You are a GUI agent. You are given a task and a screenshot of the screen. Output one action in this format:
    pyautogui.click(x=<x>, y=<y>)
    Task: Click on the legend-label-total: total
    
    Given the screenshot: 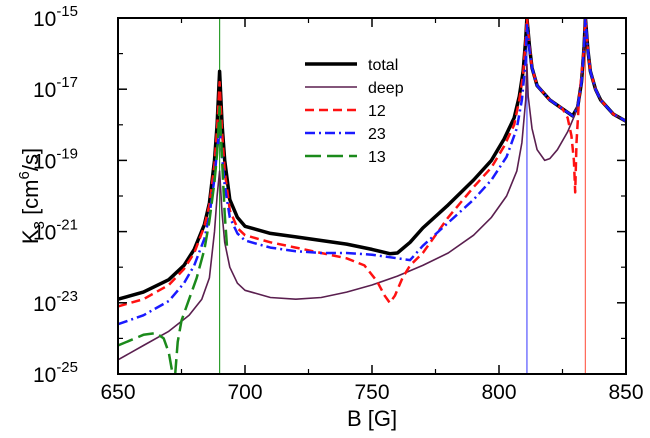 What is the action you would take?
    pyautogui.click(x=383, y=65)
    